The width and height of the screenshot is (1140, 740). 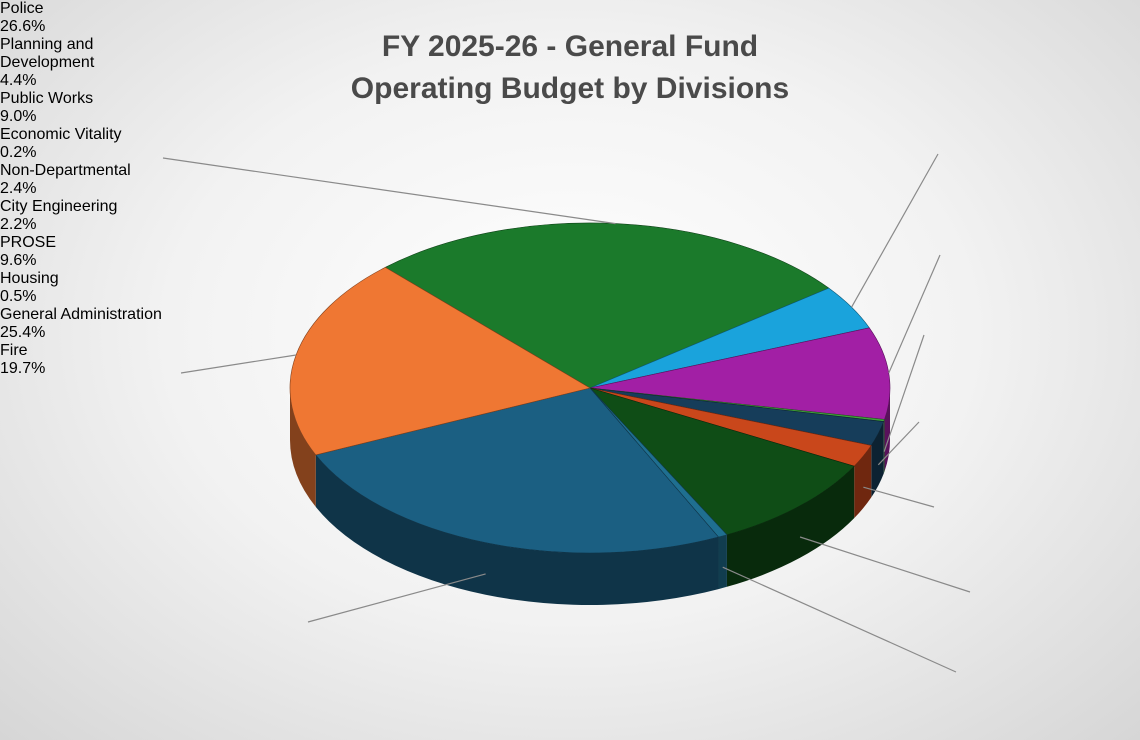 What do you see at coordinates (18, 188) in the screenshot?
I see `label-value: 2.4%` at bounding box center [18, 188].